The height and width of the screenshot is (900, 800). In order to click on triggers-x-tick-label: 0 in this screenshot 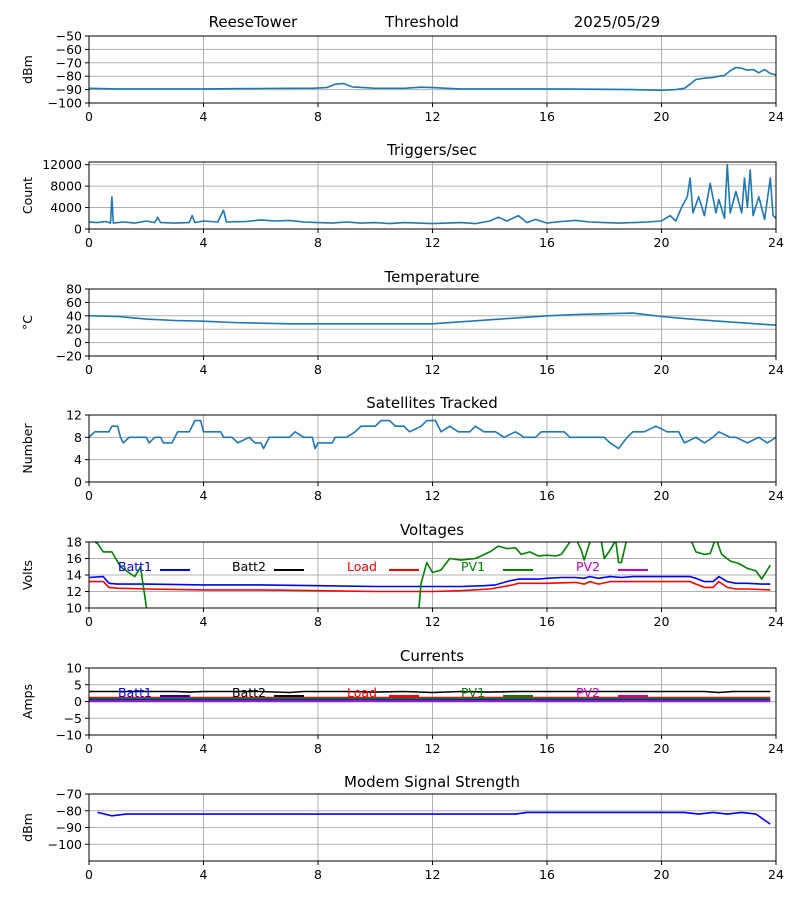, I will do `click(89, 242)`.